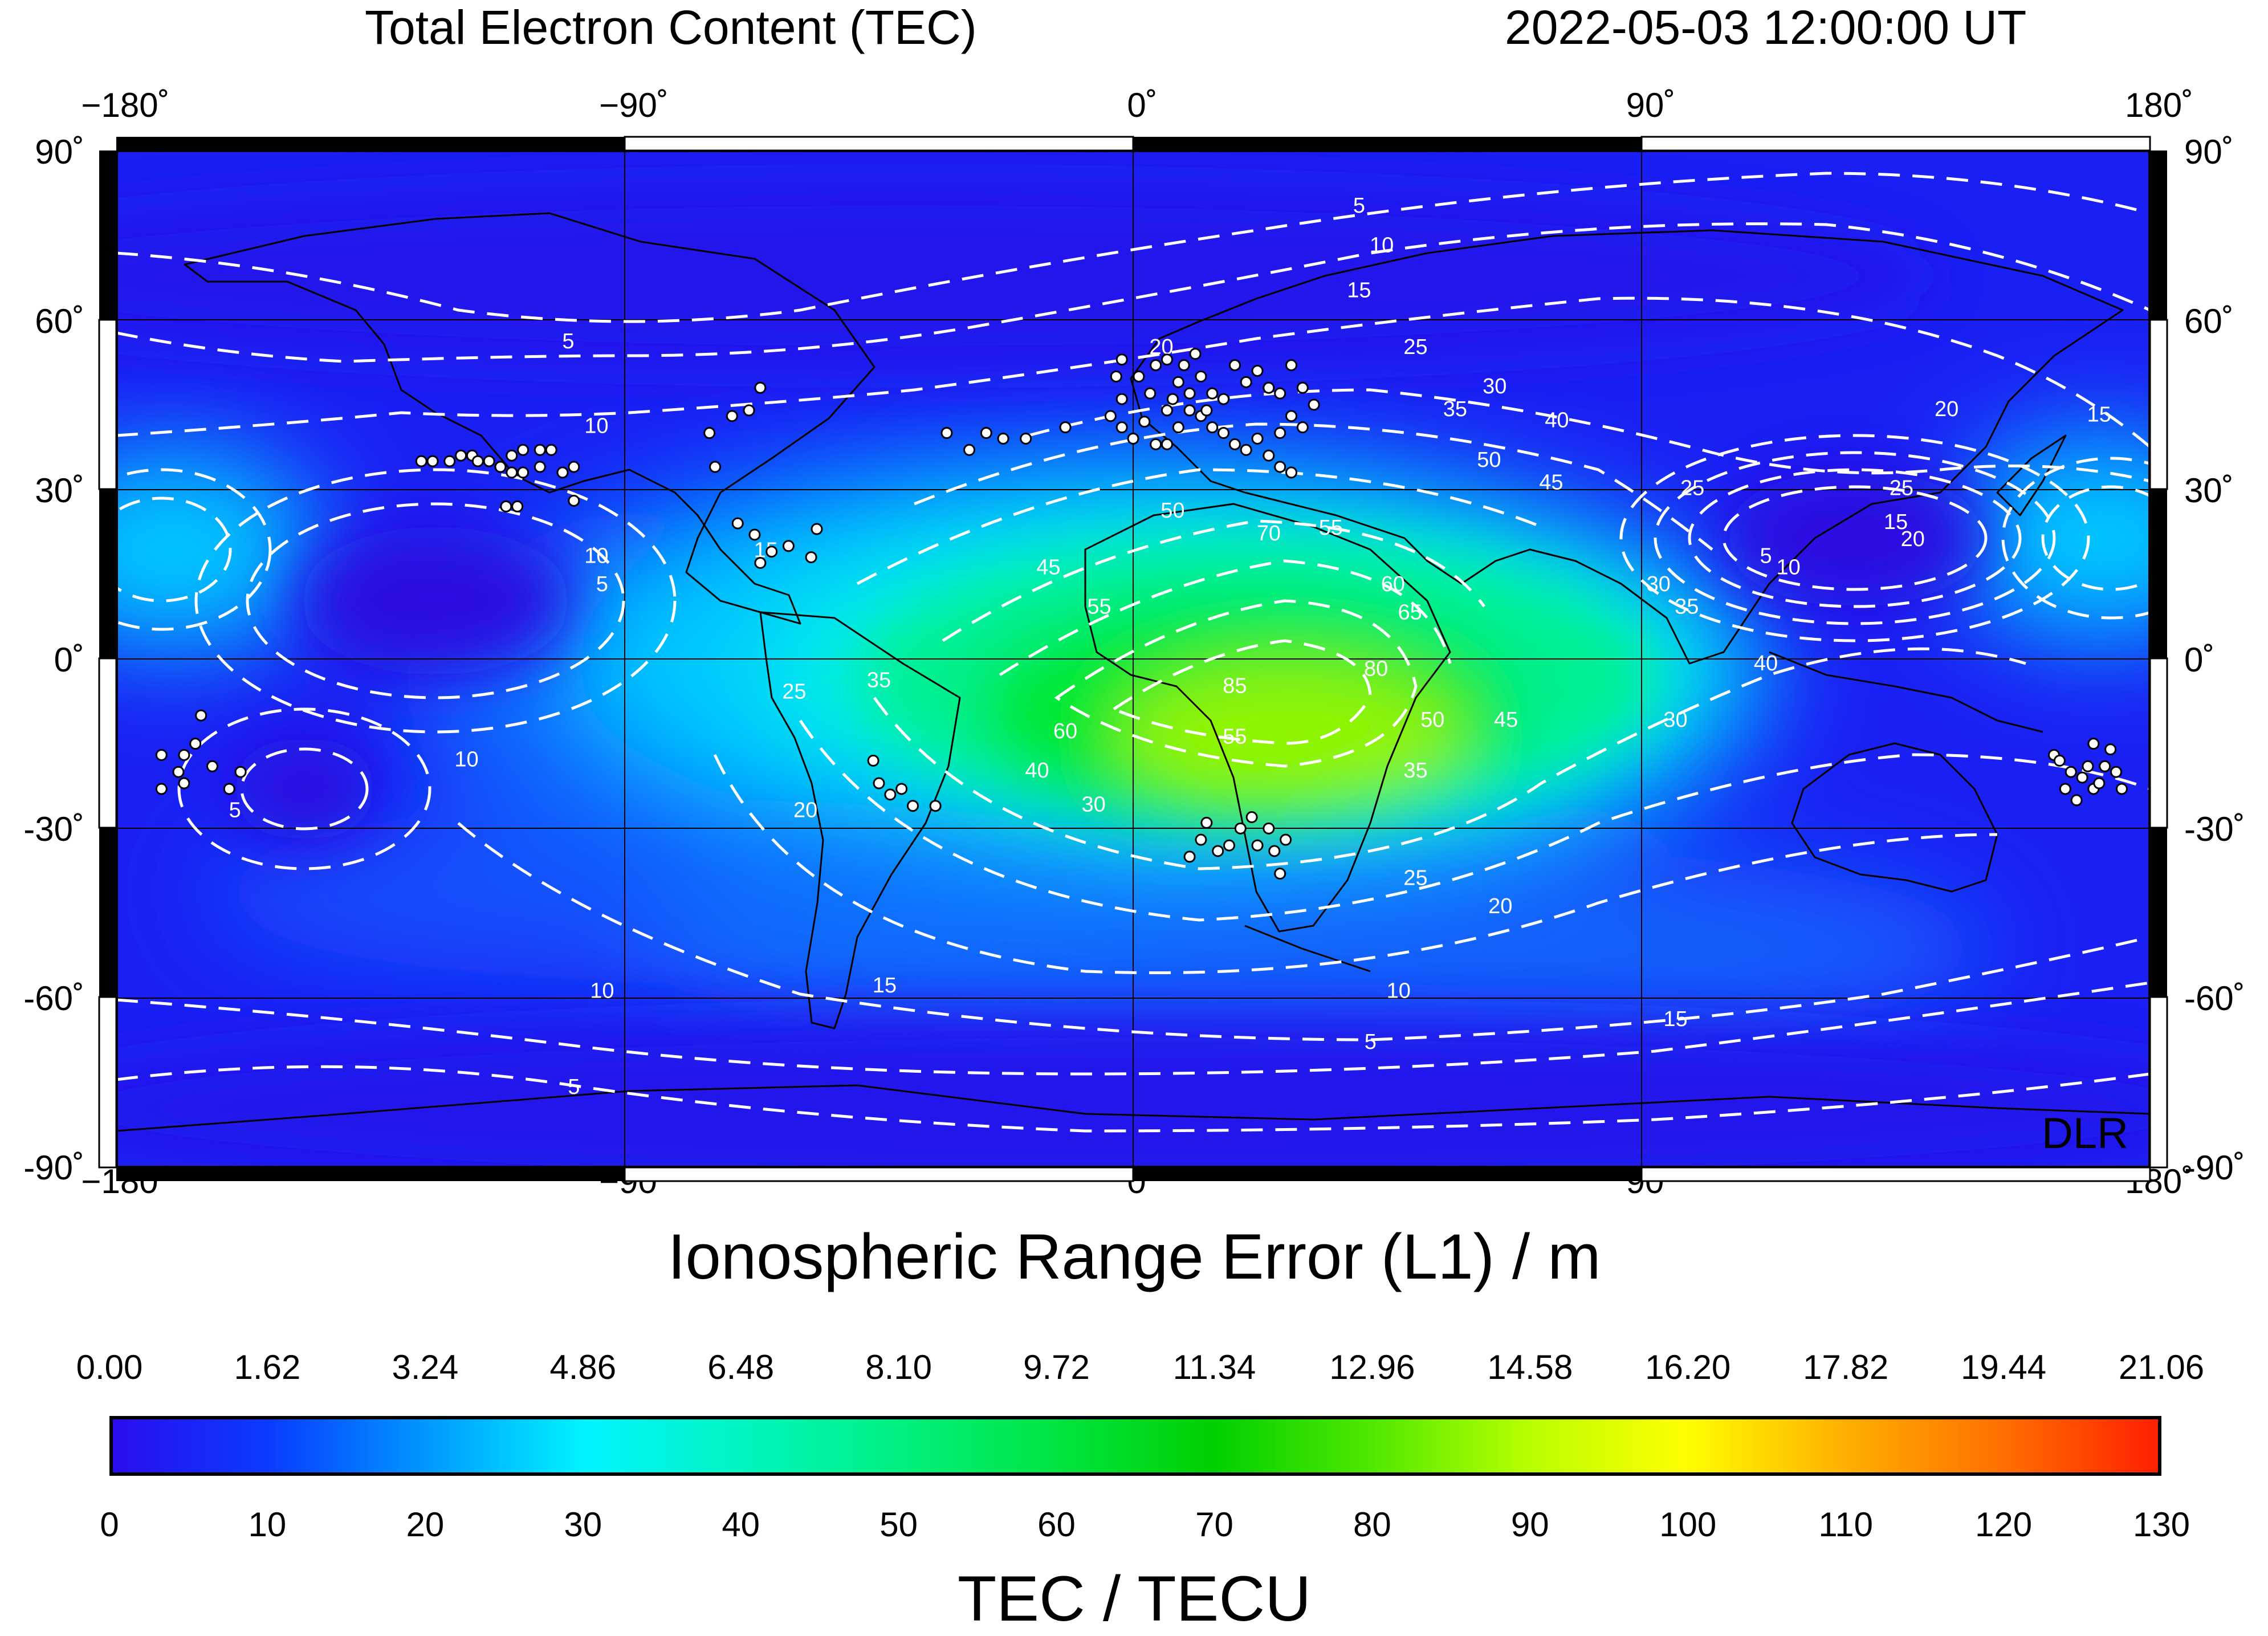 Image resolution: width=2268 pixels, height=1636 pixels. Describe the element at coordinates (59, 152) in the screenshot. I see `lat-tick-left-90: 90˚` at that location.